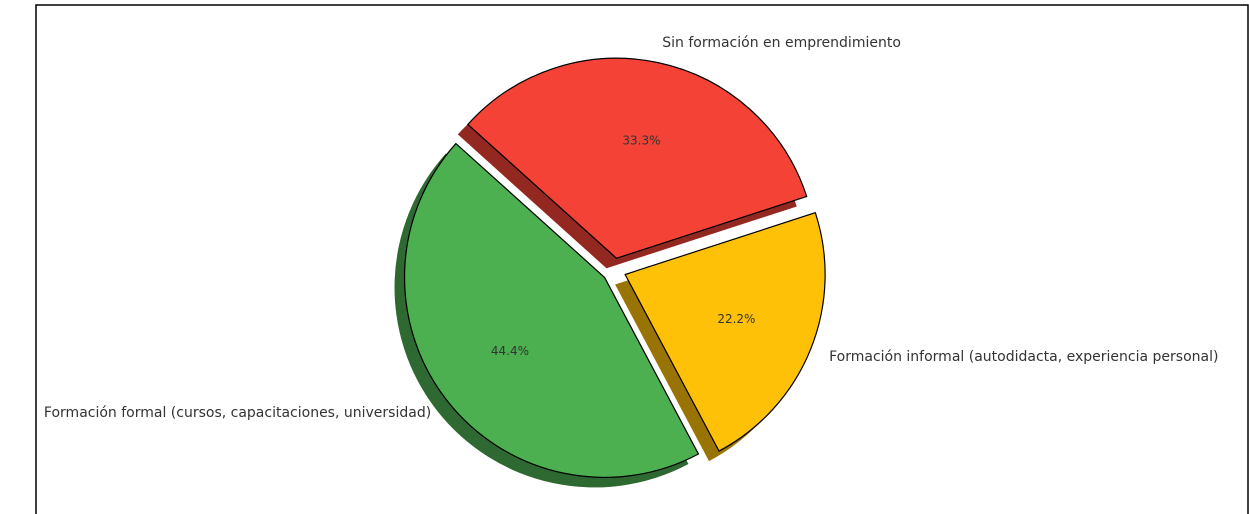  What do you see at coordinates (510, 351) in the screenshot?
I see `value-label: 44.4%` at bounding box center [510, 351].